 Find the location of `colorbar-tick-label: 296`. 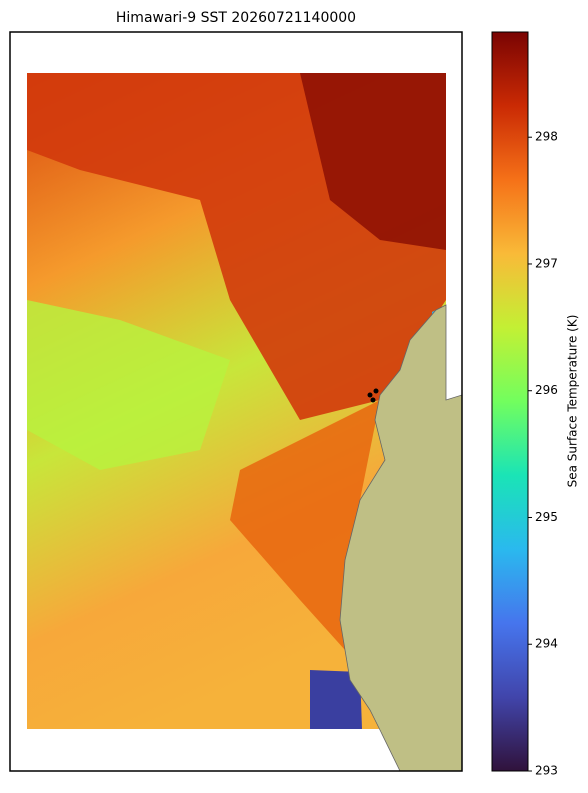

colorbar-tick-label: 296 is located at coordinates (546, 390).